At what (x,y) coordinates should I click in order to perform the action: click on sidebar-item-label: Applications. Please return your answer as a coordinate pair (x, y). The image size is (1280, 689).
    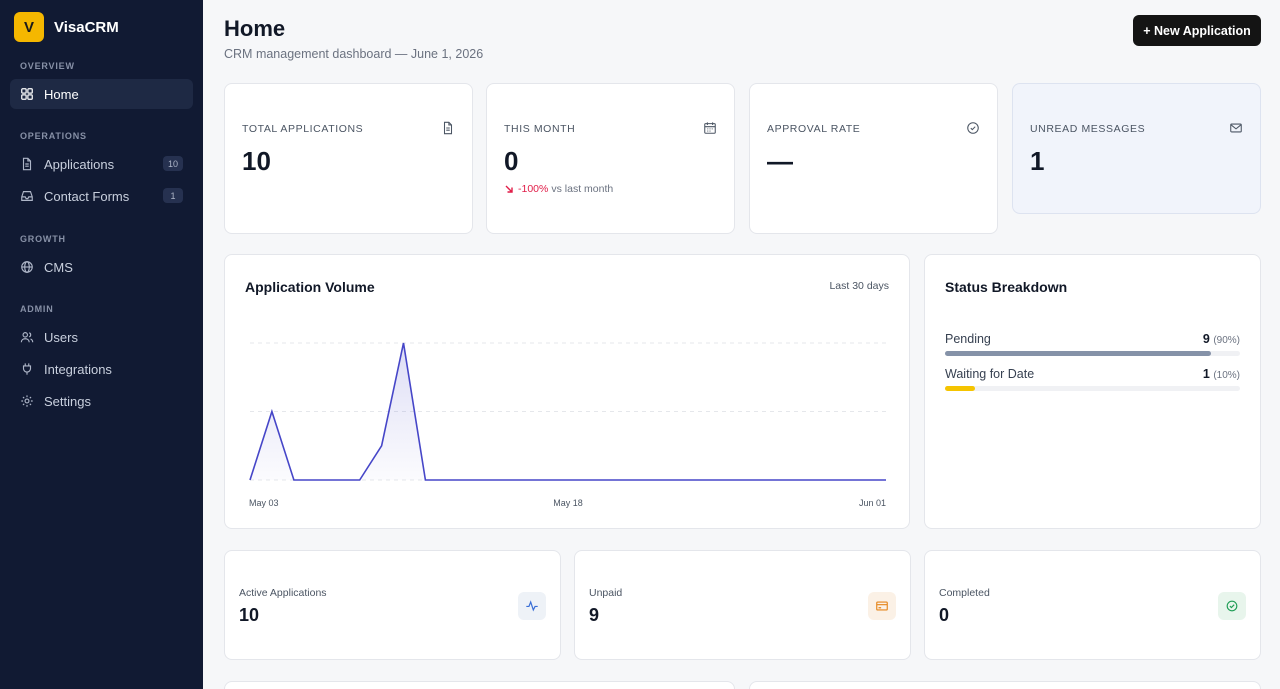
    Looking at the image, I should click on (79, 164).